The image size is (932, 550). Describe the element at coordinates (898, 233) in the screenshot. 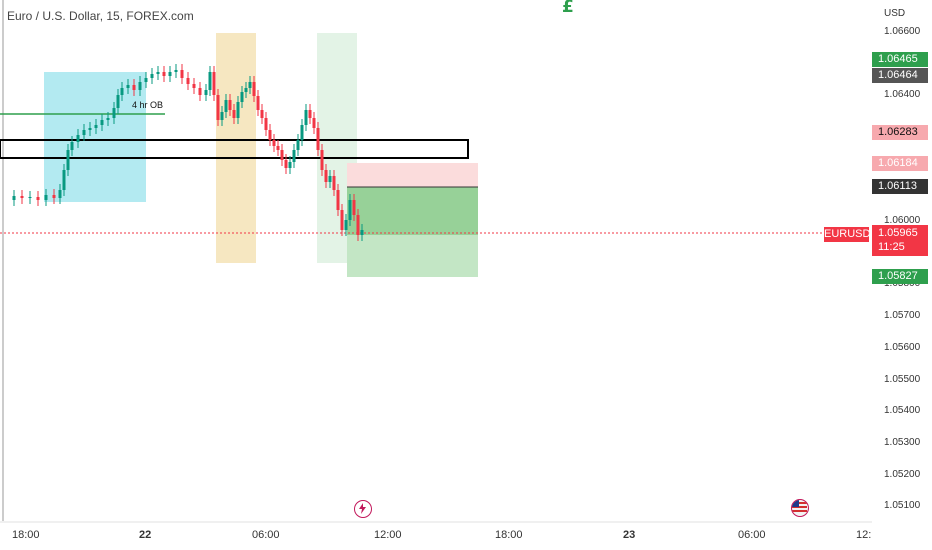

I see `current-price: 1.05965` at that location.